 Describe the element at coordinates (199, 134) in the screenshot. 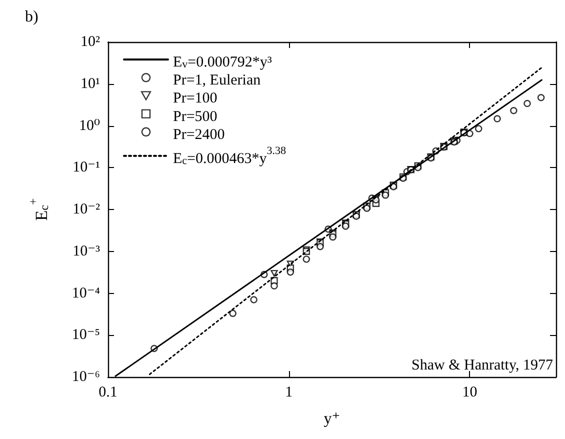

I see `legend-label: Pr=2400` at that location.